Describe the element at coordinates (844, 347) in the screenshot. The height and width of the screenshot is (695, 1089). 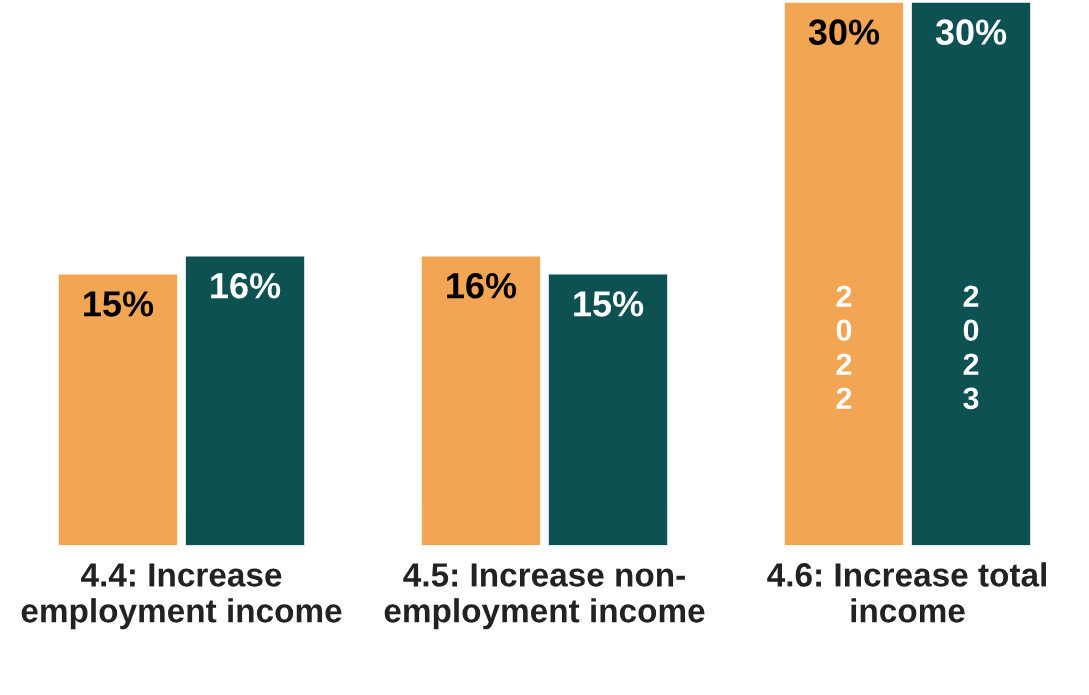
I see `series-label: 2022` at that location.